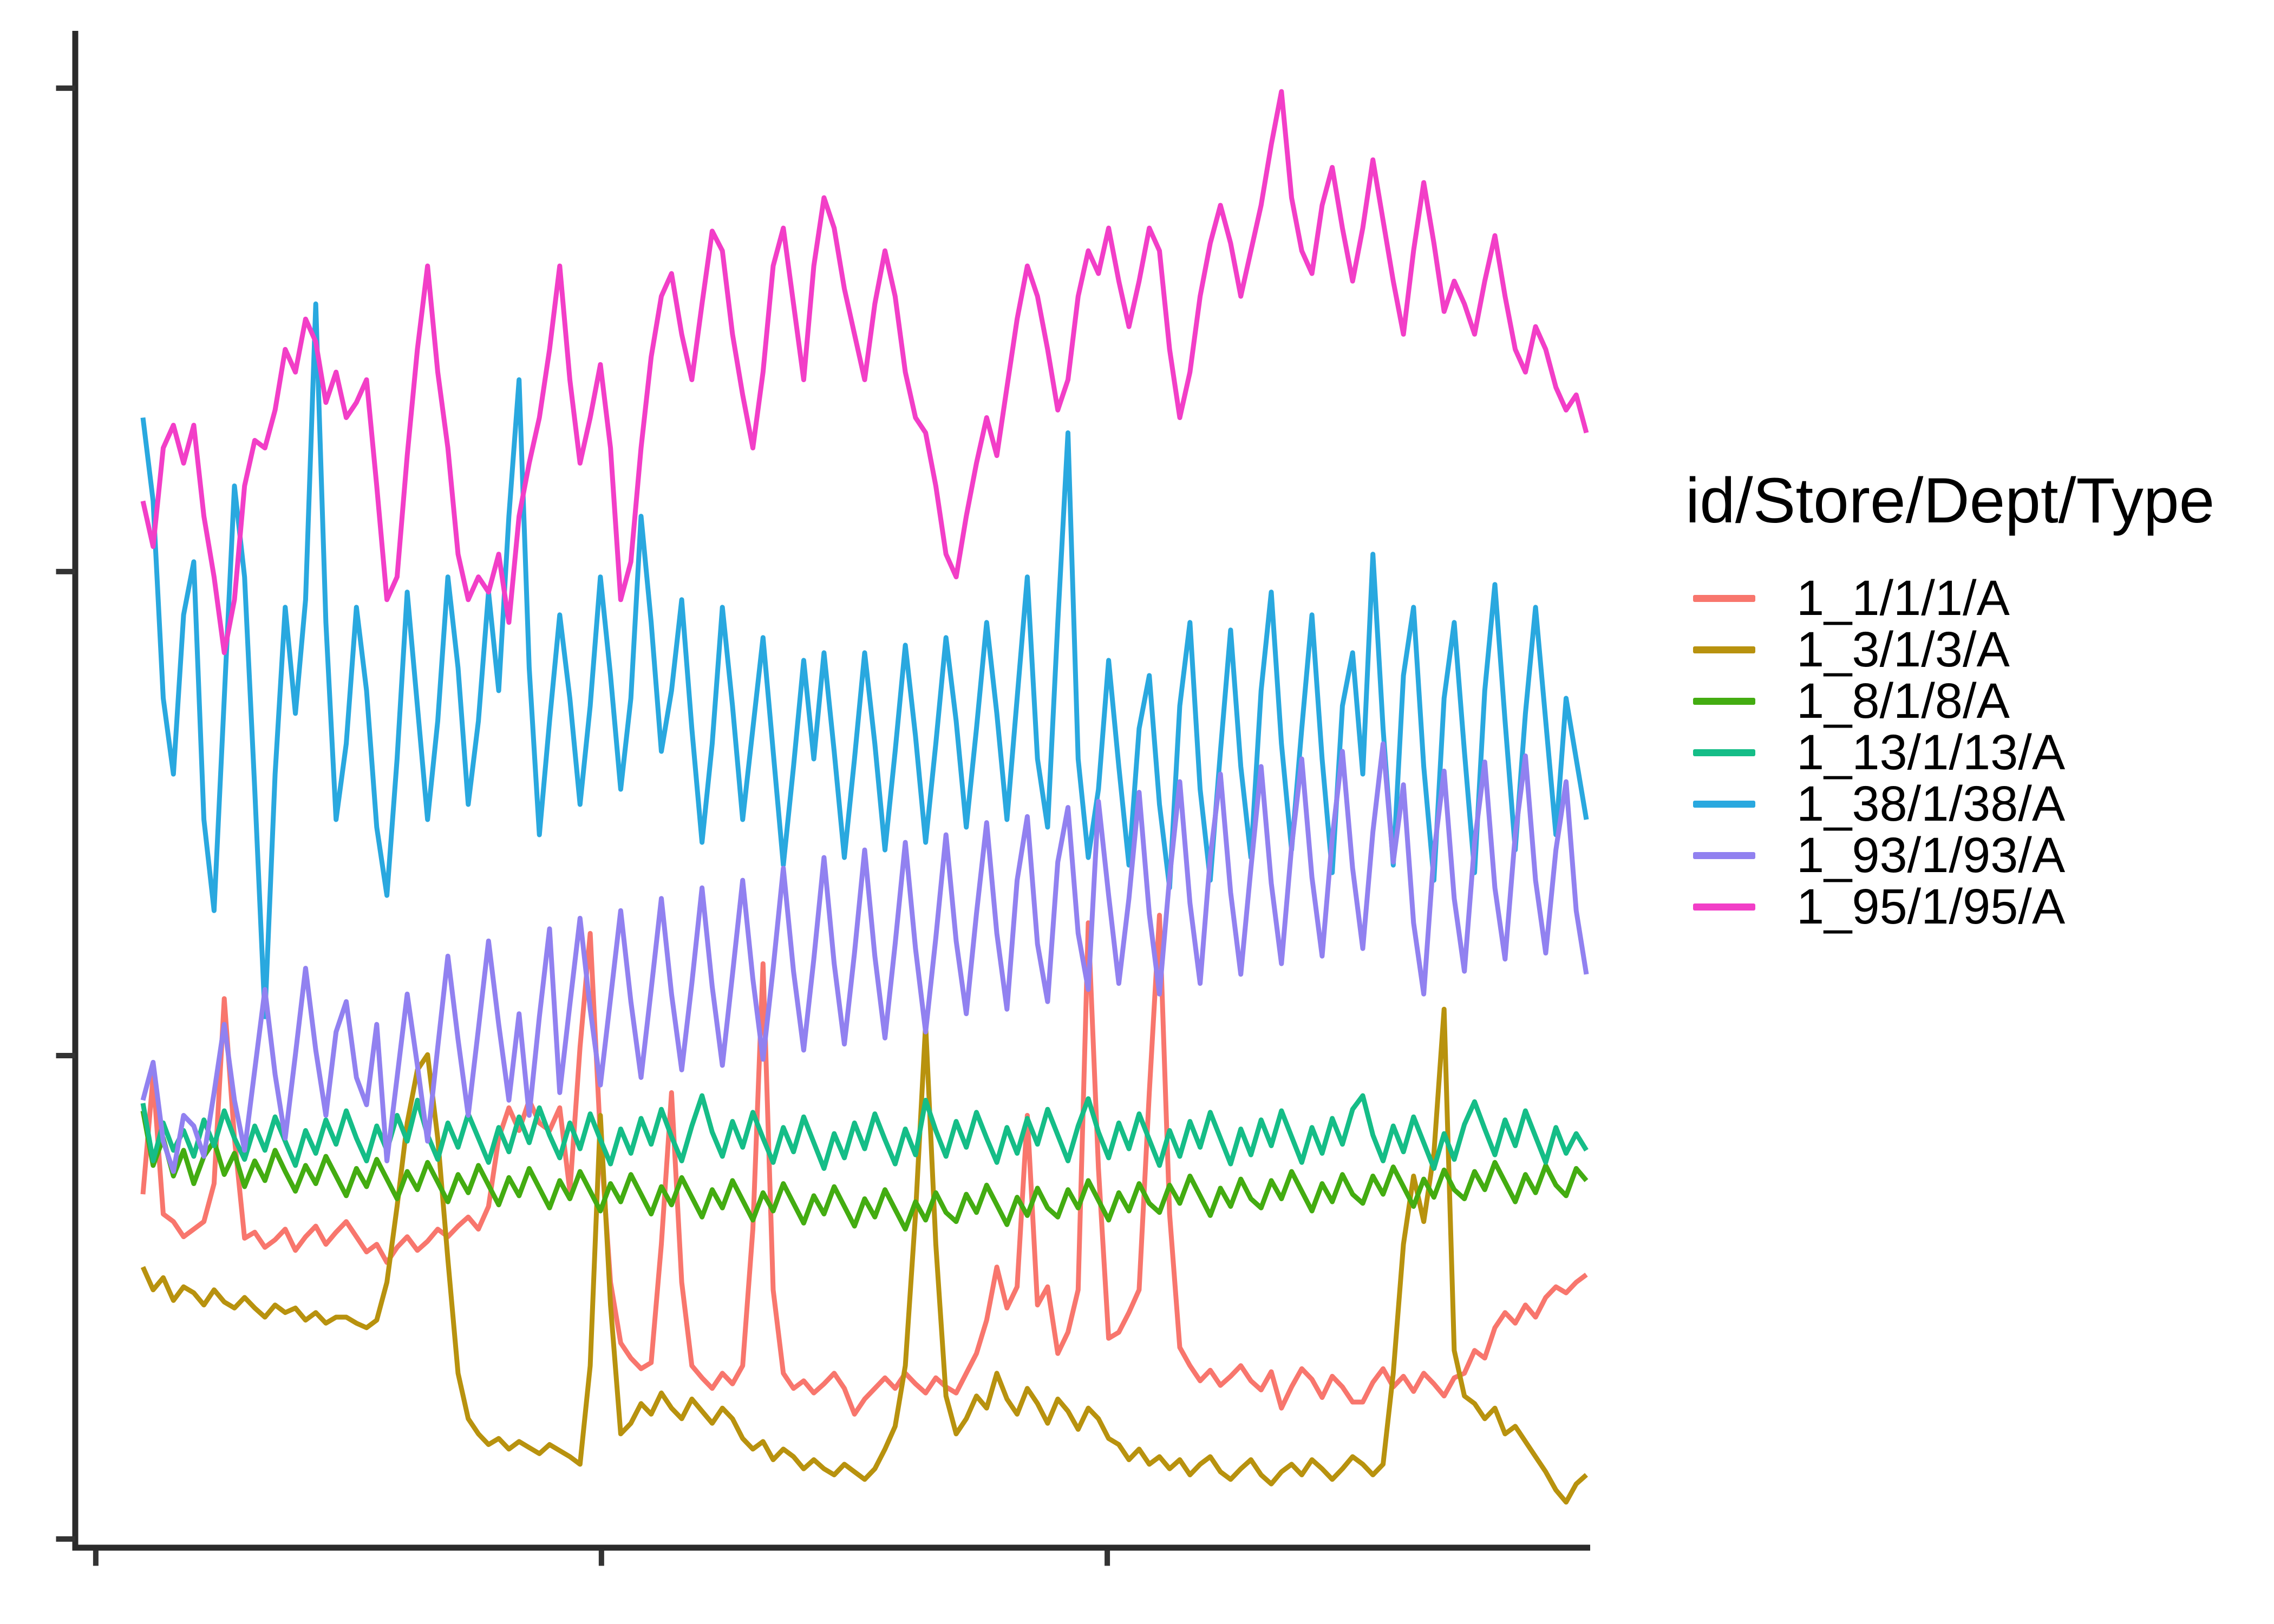 The height and width of the screenshot is (1624, 2274). I want to click on legend-item-label: 1_3/1/3/A, so click(1903, 649).